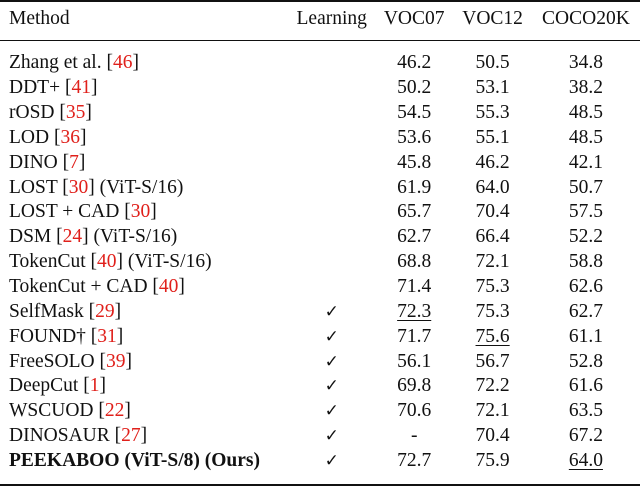 This screenshot has width=640, height=488. I want to click on method-name: TokenCut + CAD [, so click(84, 287).